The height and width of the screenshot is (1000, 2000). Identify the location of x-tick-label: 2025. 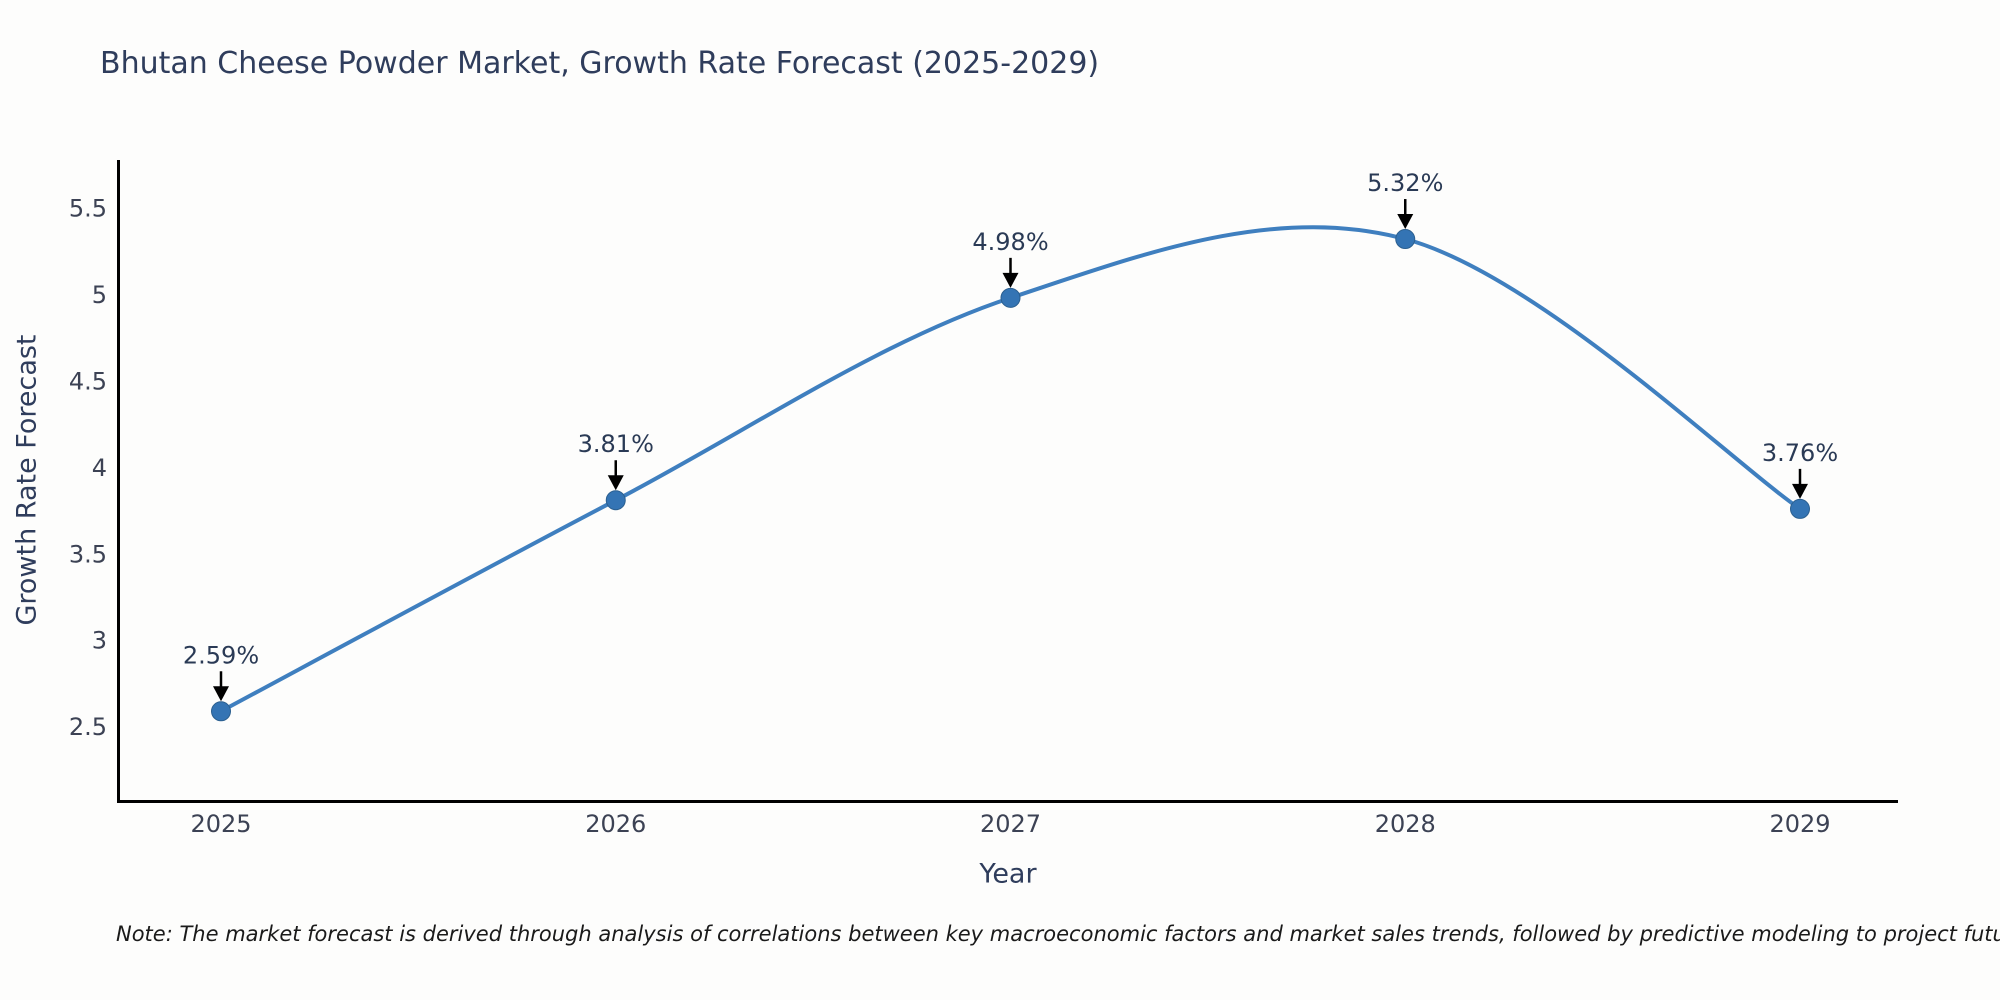
(220, 824).